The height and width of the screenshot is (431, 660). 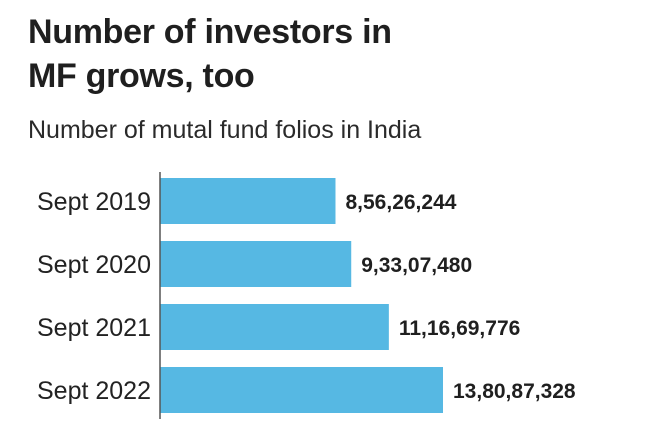 I want to click on bar-sept-2019, so click(x=248, y=201).